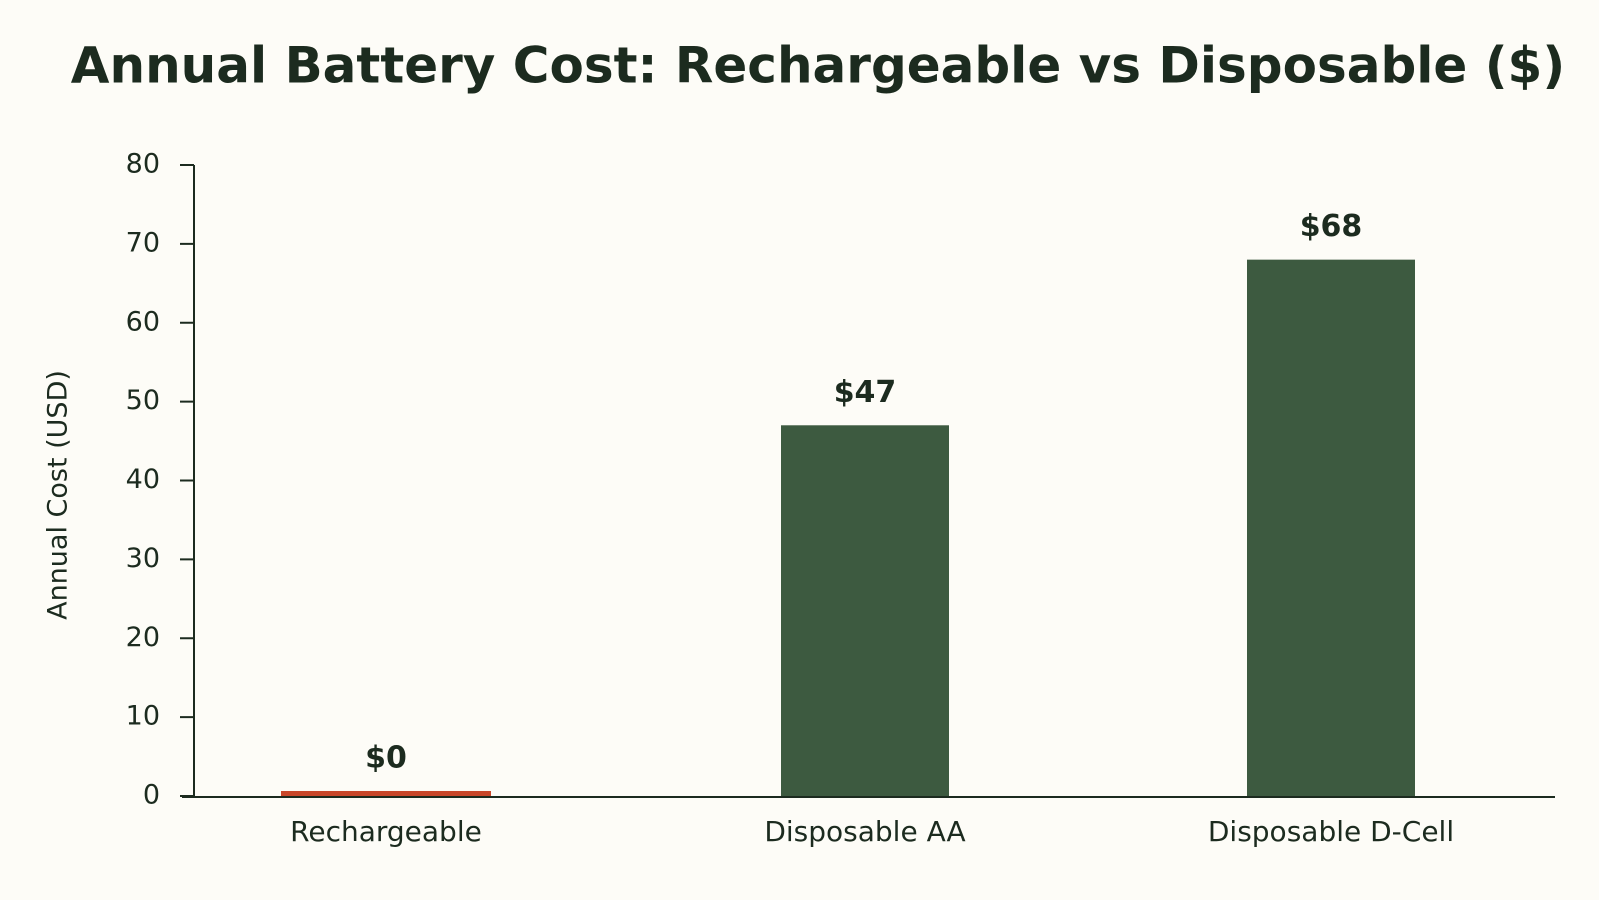 The height and width of the screenshot is (900, 1599). What do you see at coordinates (143, 321) in the screenshot?
I see `y-tick-label: 60` at bounding box center [143, 321].